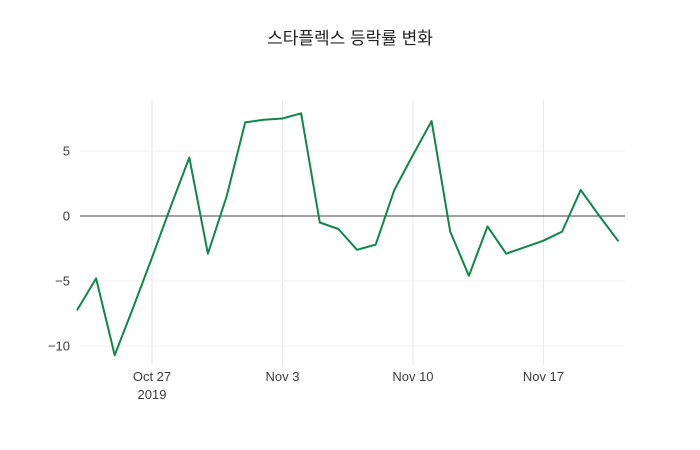  What do you see at coordinates (152, 394) in the screenshot?
I see `x-tick-year-label: 2019` at bounding box center [152, 394].